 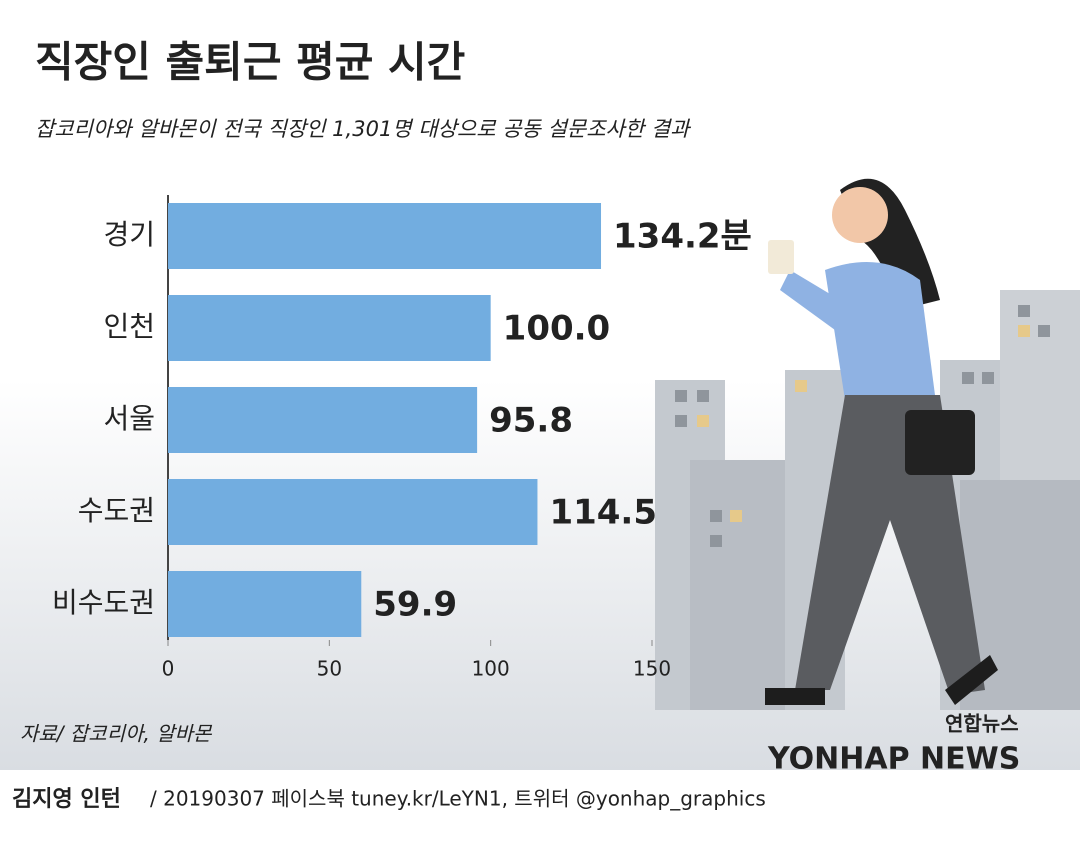 I want to click on chart-title: 직장인 출퇴근 평균 시간, so click(x=250, y=62).